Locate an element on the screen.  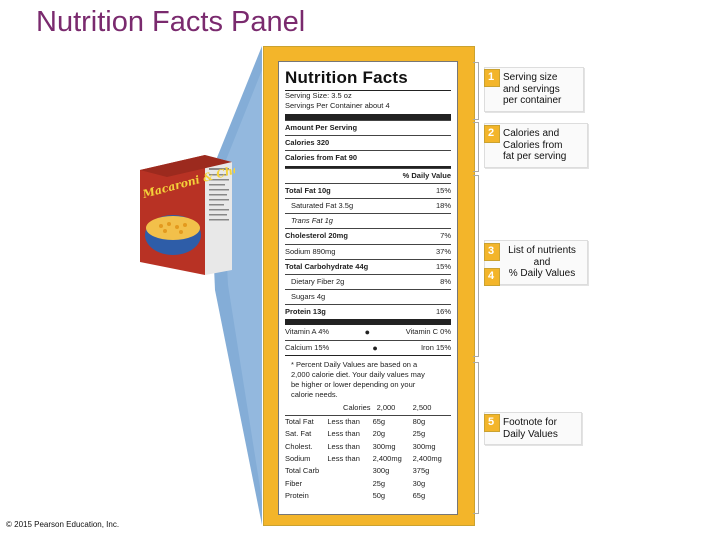
table-row: Fiber 25g 30g is located at coordinates (355, 483).